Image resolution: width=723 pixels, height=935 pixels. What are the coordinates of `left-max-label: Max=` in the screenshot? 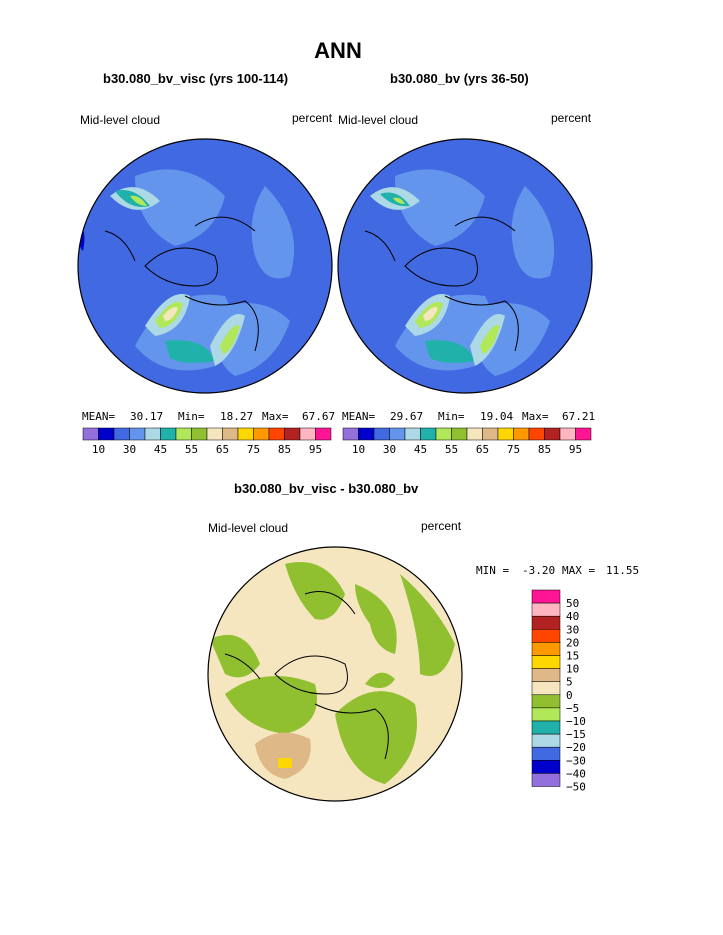 It's located at (275, 416).